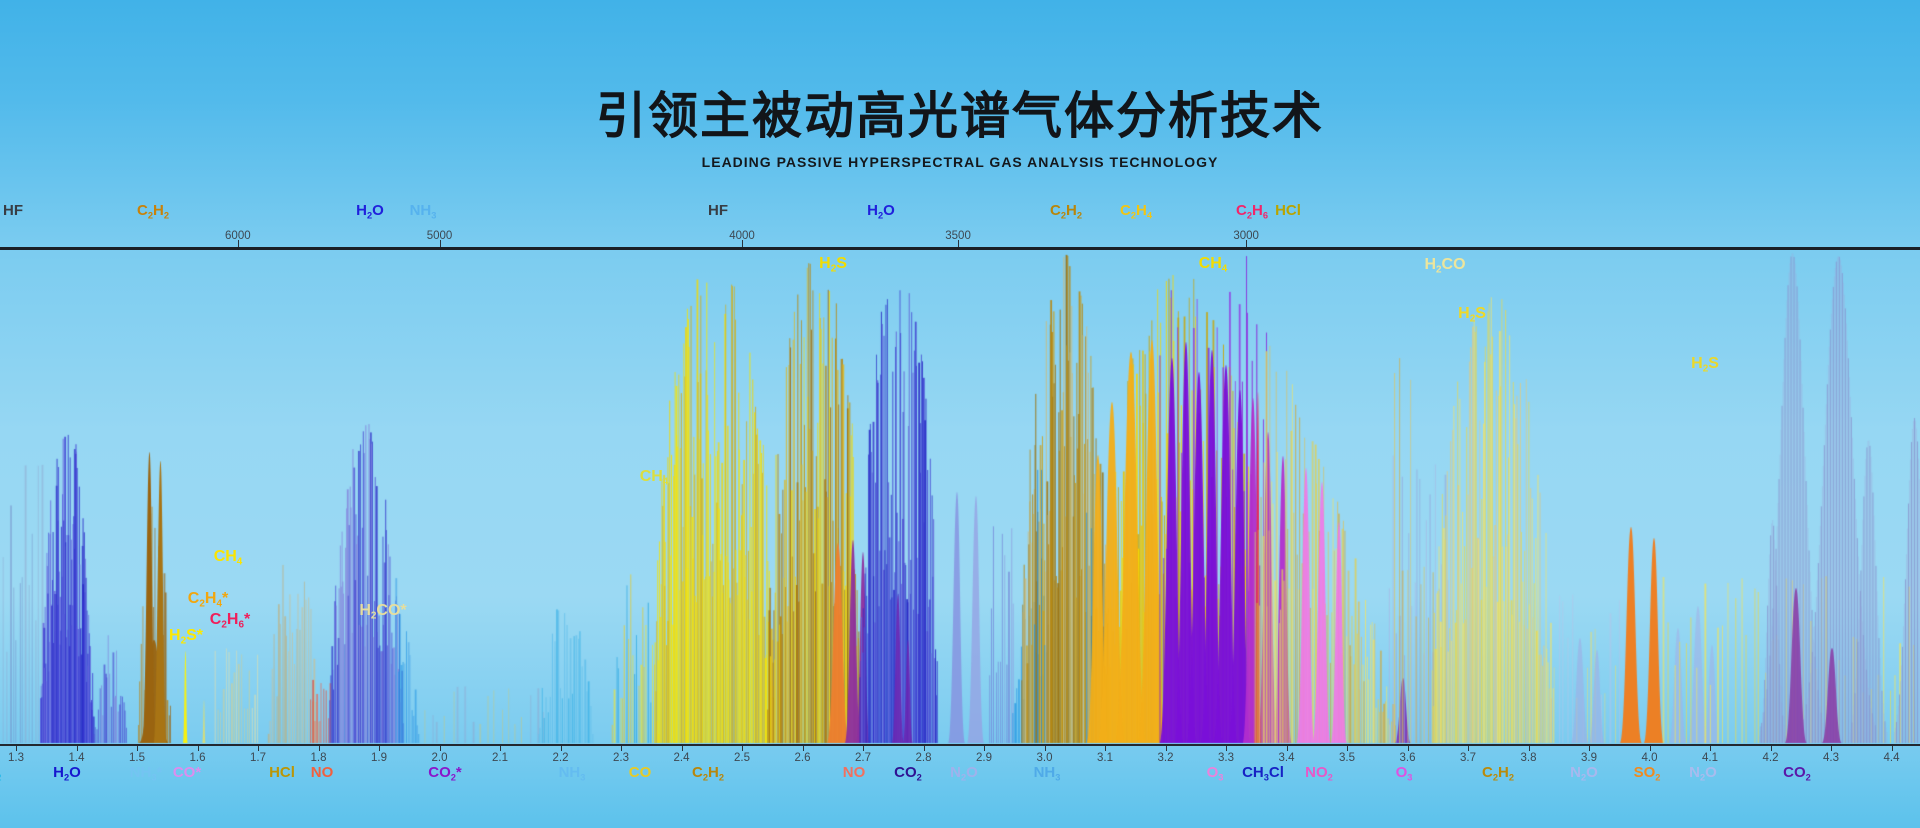 Image resolution: width=1920 pixels, height=828 pixels. I want to click on inplot-gas-label-ch4-1: CH4, so click(1213, 265).